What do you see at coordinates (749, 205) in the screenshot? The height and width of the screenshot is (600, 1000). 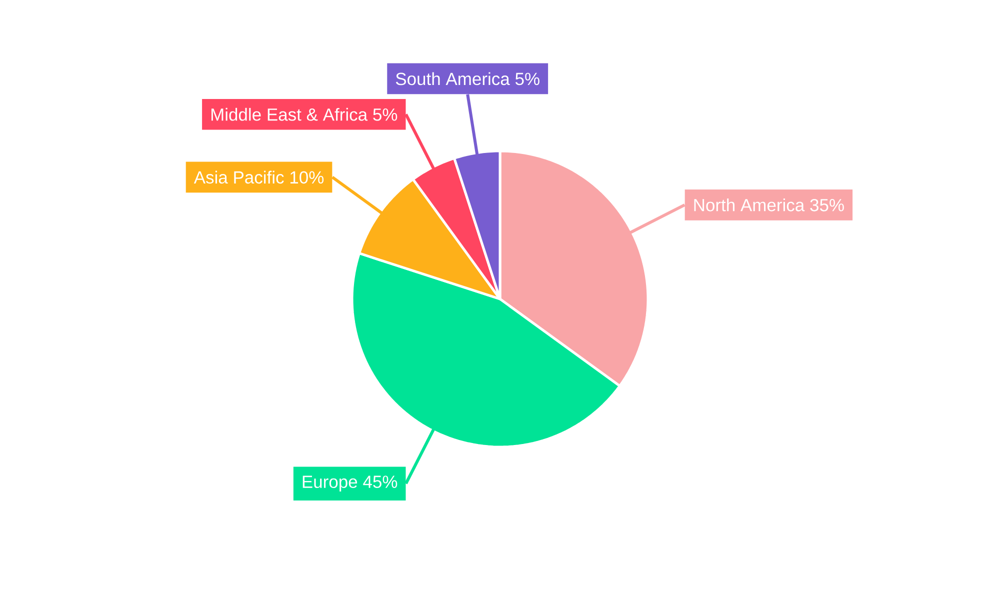 I see `slice-label: North America` at bounding box center [749, 205].